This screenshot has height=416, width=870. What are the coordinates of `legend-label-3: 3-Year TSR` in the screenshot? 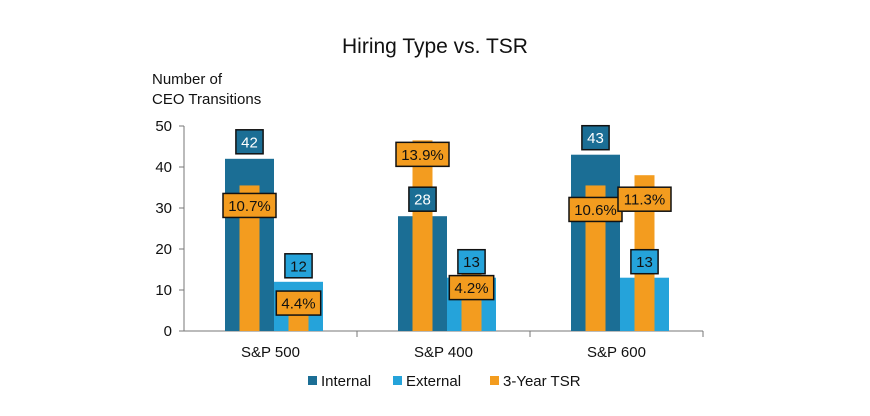 It's located at (542, 381).